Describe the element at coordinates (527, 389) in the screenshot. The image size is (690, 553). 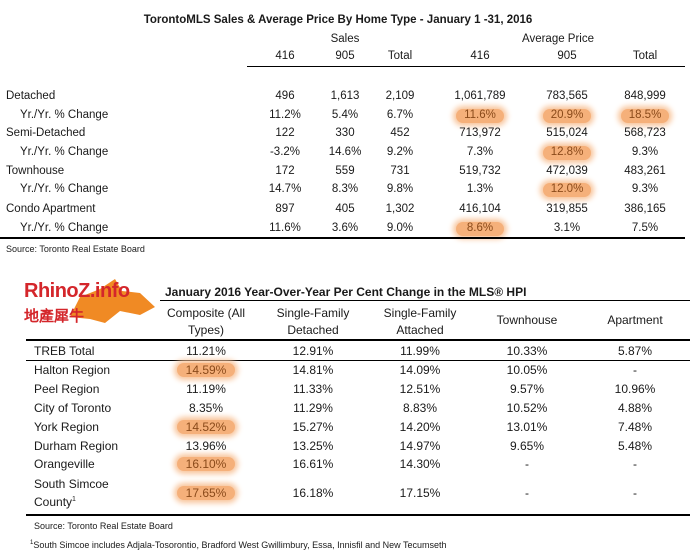
I see `table-cell: 9.57%` at that location.